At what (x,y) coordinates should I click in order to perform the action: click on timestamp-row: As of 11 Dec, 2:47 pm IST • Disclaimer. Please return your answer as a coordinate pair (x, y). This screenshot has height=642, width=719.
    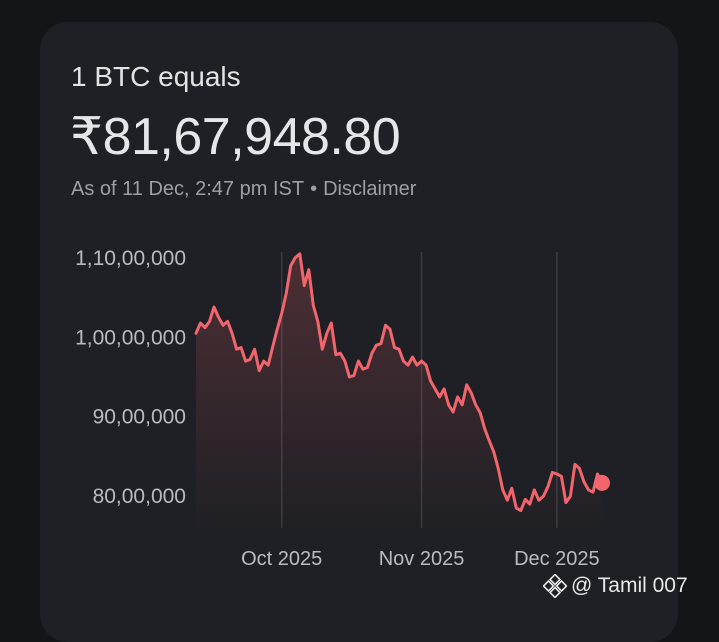
    Looking at the image, I should click on (243, 189).